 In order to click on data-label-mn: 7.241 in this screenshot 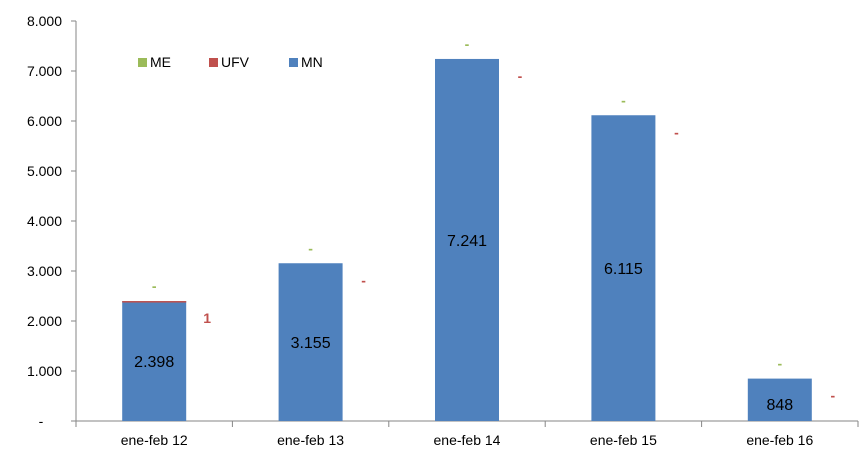, I will do `click(467, 241)`.